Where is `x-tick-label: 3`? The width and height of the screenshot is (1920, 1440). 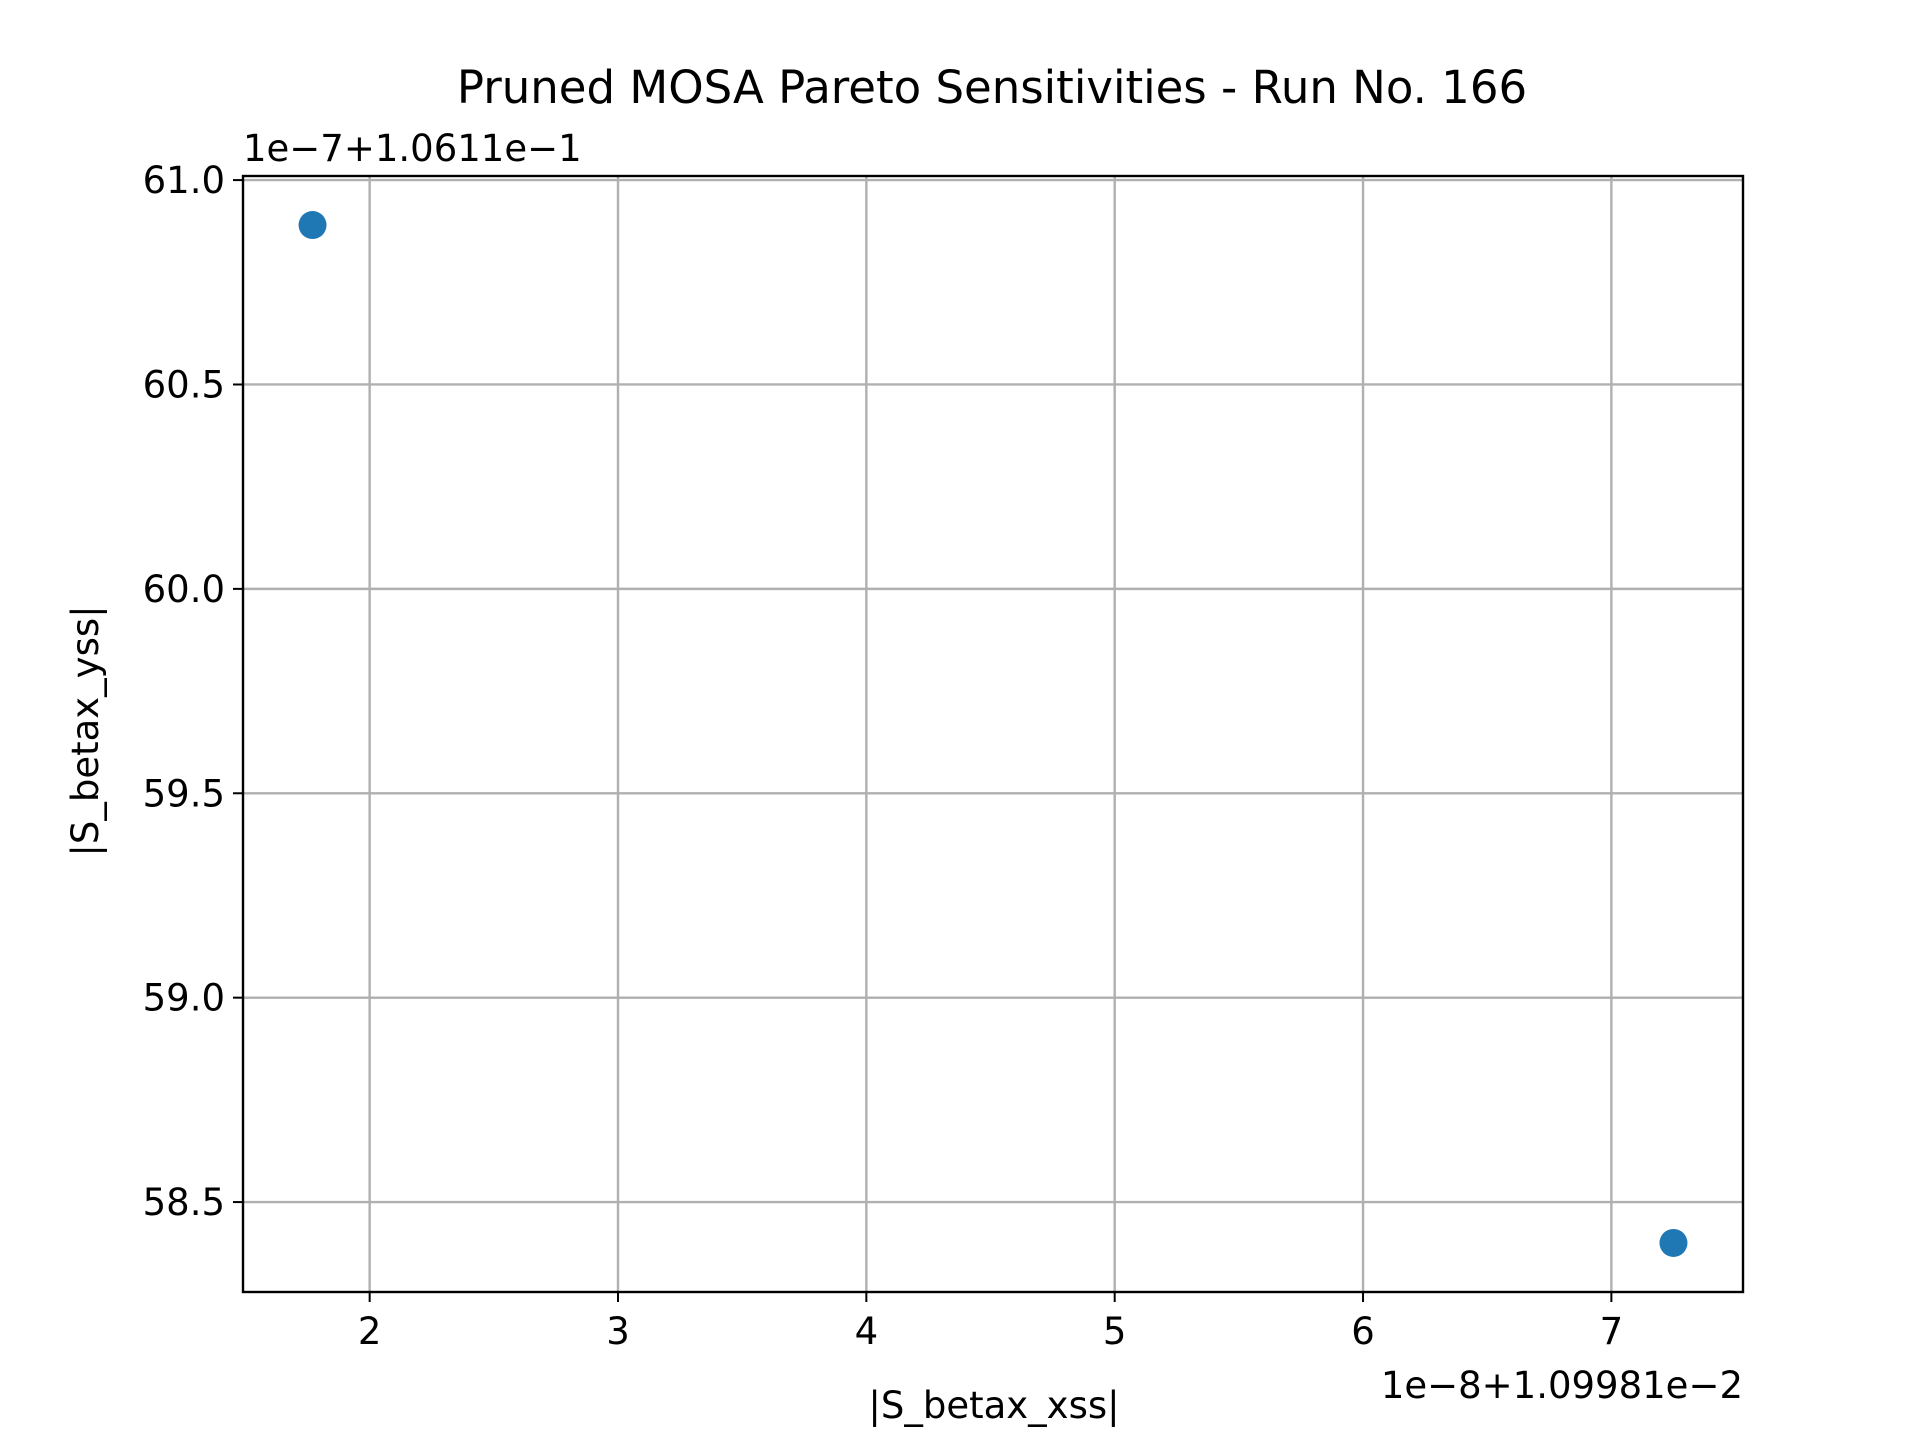
x-tick-label: 3 is located at coordinates (618, 1331).